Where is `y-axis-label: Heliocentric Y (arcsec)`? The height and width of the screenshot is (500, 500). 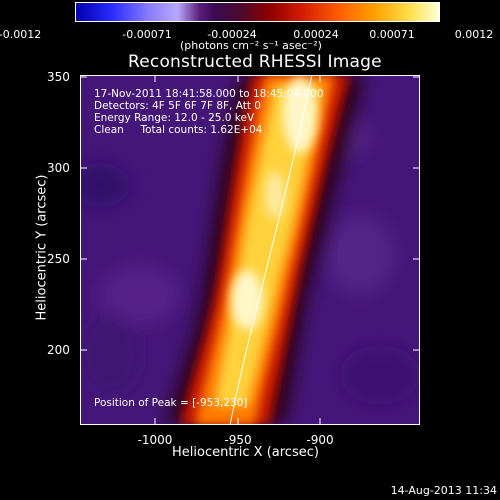 y-axis-label: Heliocentric Y (arcsec) is located at coordinates (42, 247).